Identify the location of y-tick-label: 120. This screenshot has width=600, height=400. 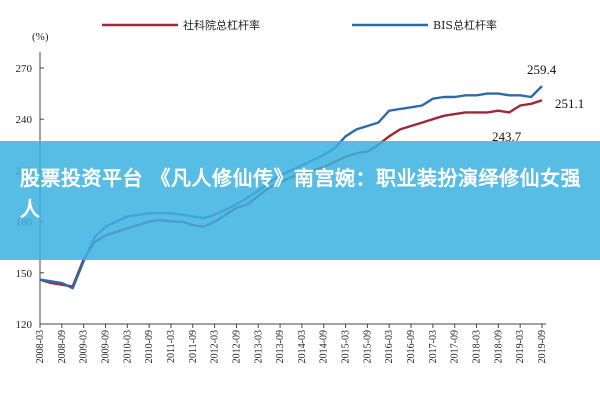
(24, 325).